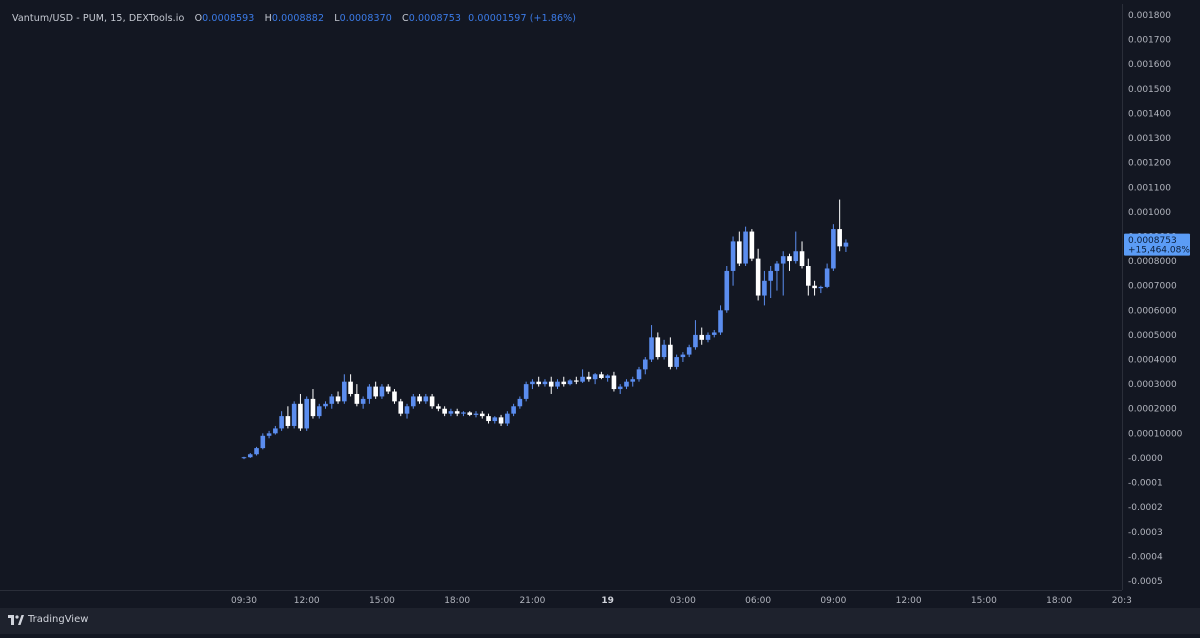  I want to click on price-tick-label: 0.001400, so click(1149, 114).